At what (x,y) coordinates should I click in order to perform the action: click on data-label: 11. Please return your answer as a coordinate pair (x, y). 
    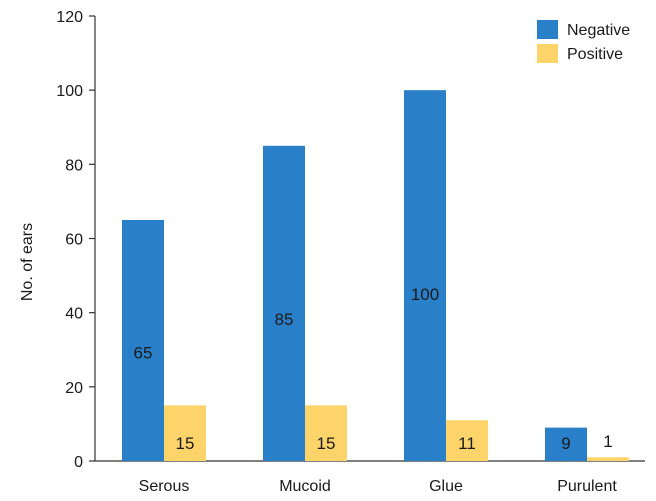
    Looking at the image, I should click on (467, 443).